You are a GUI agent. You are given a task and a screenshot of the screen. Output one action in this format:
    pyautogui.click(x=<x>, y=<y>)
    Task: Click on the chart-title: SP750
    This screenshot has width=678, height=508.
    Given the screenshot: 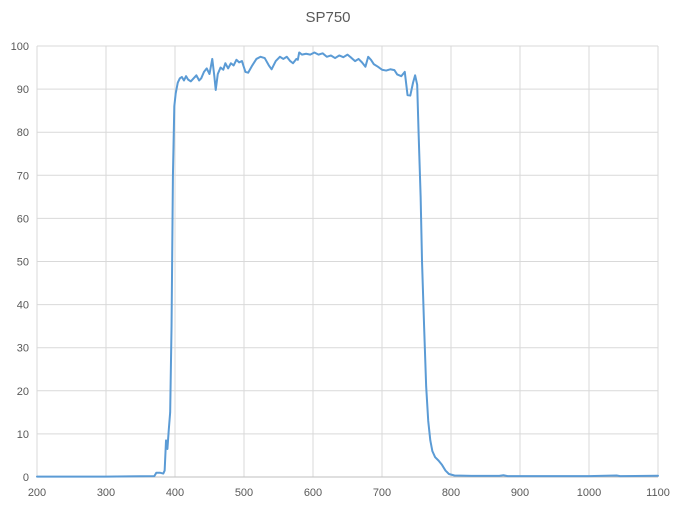 What is the action you would take?
    pyautogui.click(x=327, y=17)
    